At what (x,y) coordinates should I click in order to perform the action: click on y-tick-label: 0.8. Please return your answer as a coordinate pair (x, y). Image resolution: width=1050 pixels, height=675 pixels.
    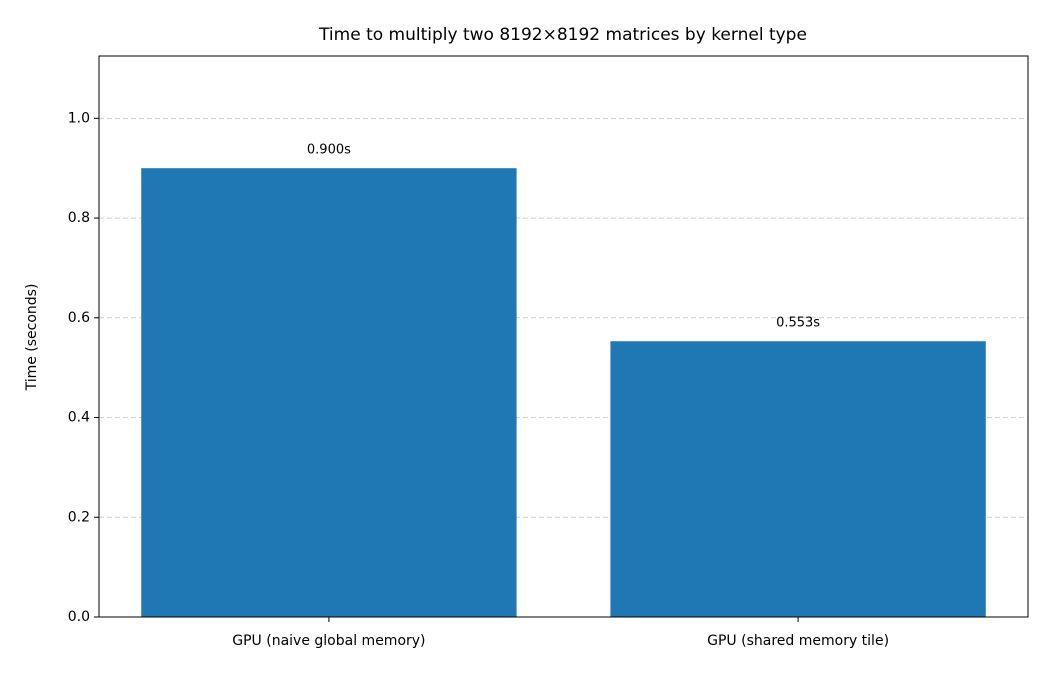
    Looking at the image, I should click on (79, 218).